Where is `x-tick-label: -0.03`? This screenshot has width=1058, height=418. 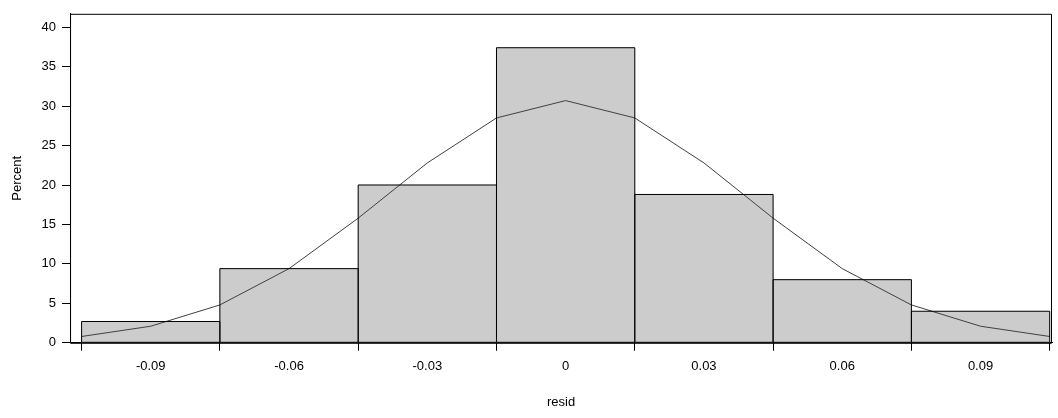 x-tick-label: -0.03 is located at coordinates (427, 366).